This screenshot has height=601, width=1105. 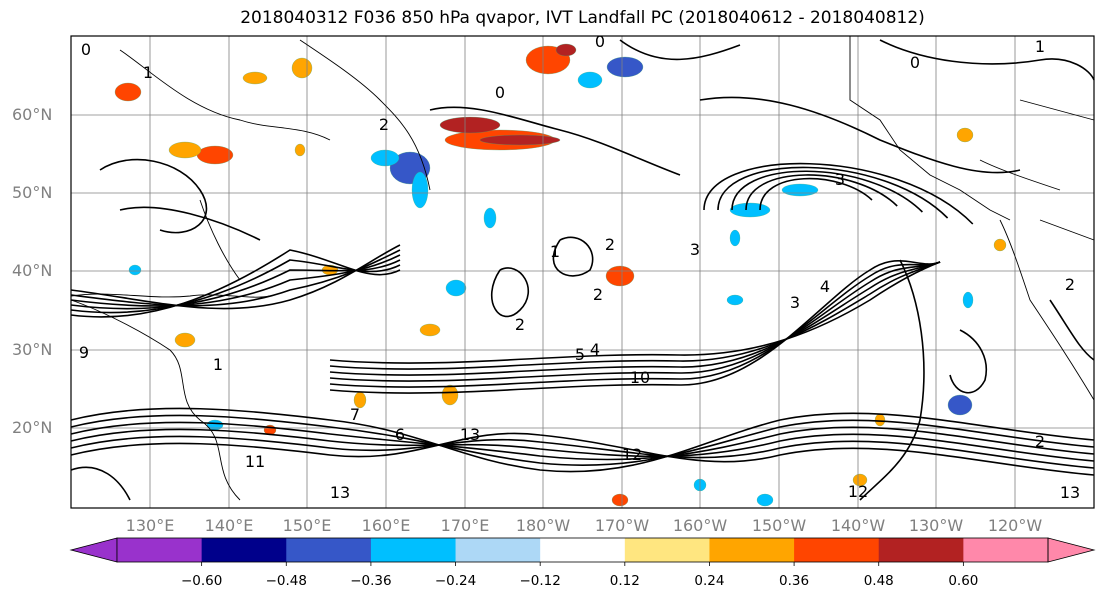 I want to click on contour-label: 6, so click(x=400, y=434).